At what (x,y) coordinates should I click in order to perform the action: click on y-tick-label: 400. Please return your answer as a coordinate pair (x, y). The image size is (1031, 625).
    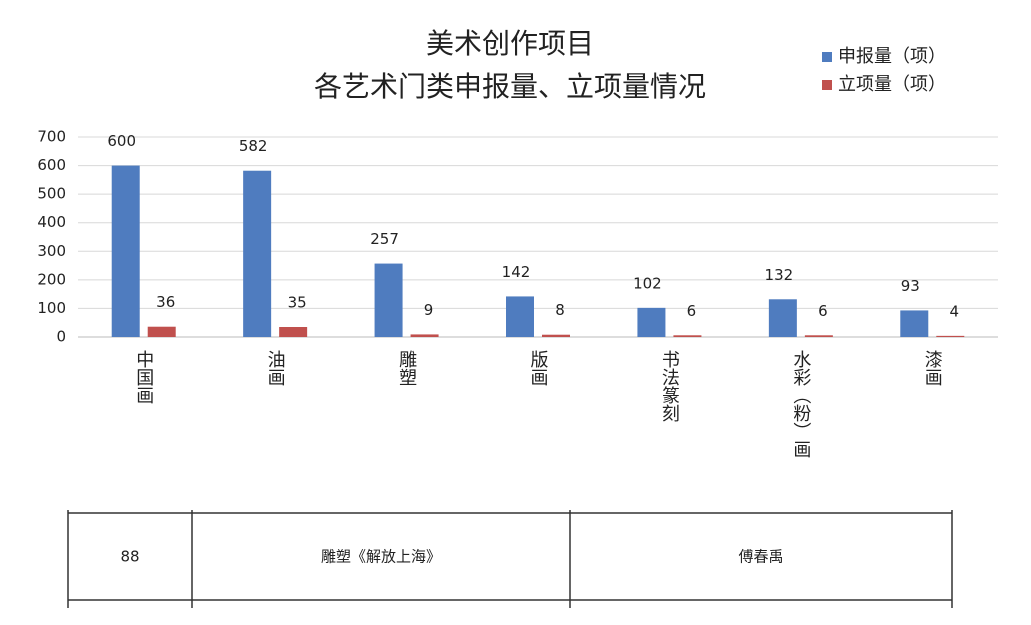
    Looking at the image, I should click on (51, 222).